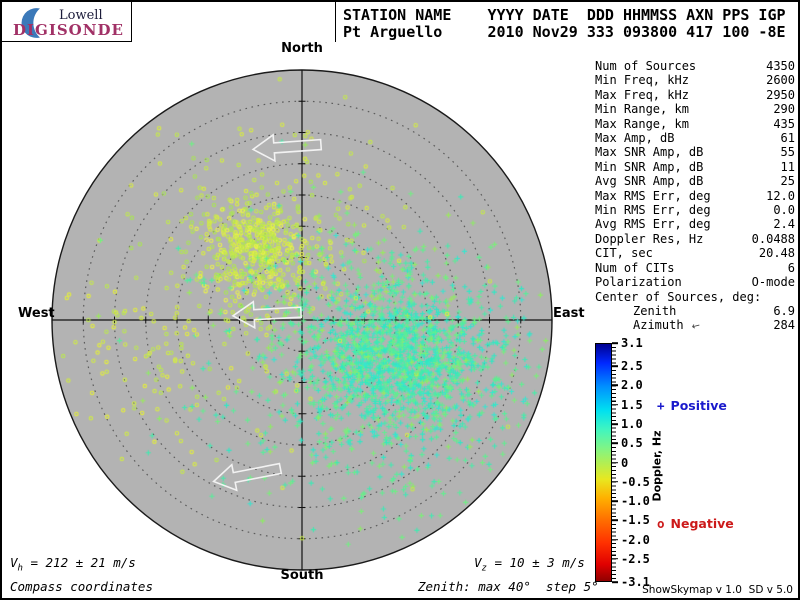  Describe the element at coordinates (635, 267) in the screenshot. I see `stats-label: Num of CITs` at that location.